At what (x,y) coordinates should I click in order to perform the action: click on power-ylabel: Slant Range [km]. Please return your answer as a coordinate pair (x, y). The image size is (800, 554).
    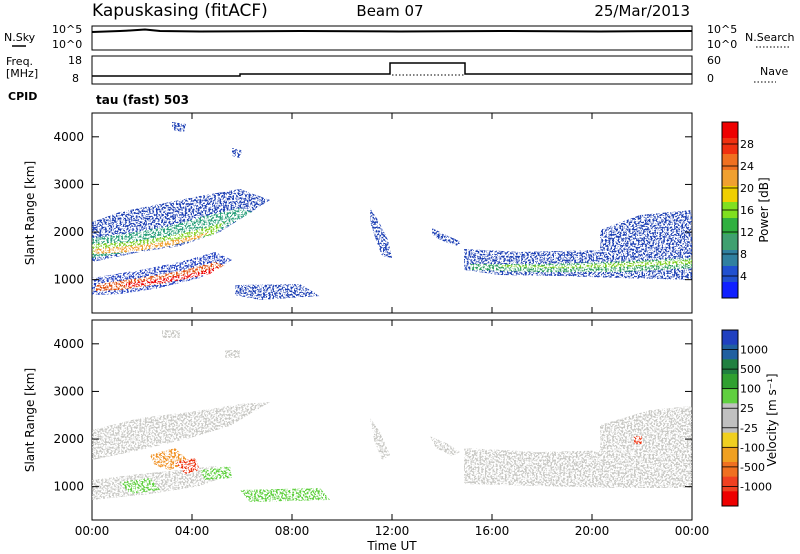
    Looking at the image, I should click on (30, 213).